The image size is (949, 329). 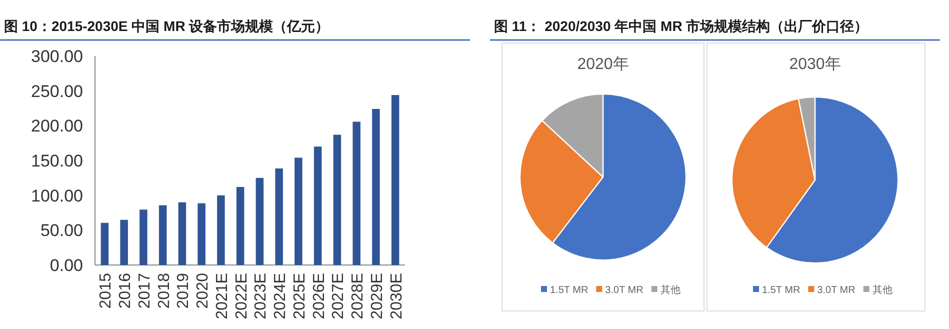 I want to click on y-tick-label: 50.00, so click(x=61, y=230).